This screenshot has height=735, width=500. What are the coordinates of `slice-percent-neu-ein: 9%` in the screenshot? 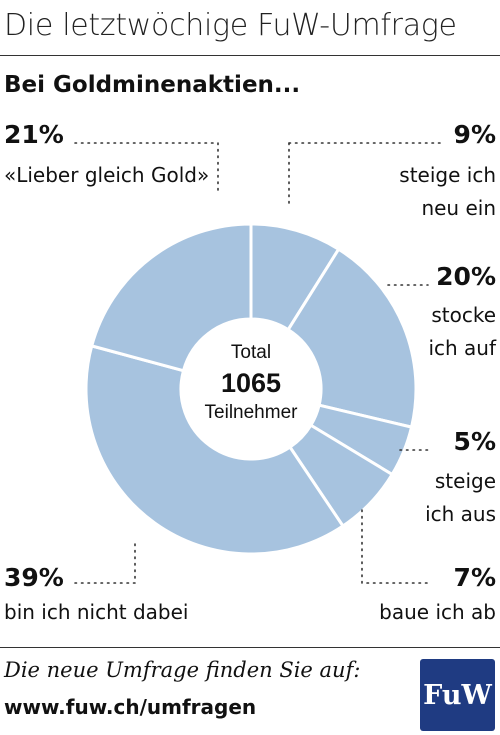 It's located at (474, 134).